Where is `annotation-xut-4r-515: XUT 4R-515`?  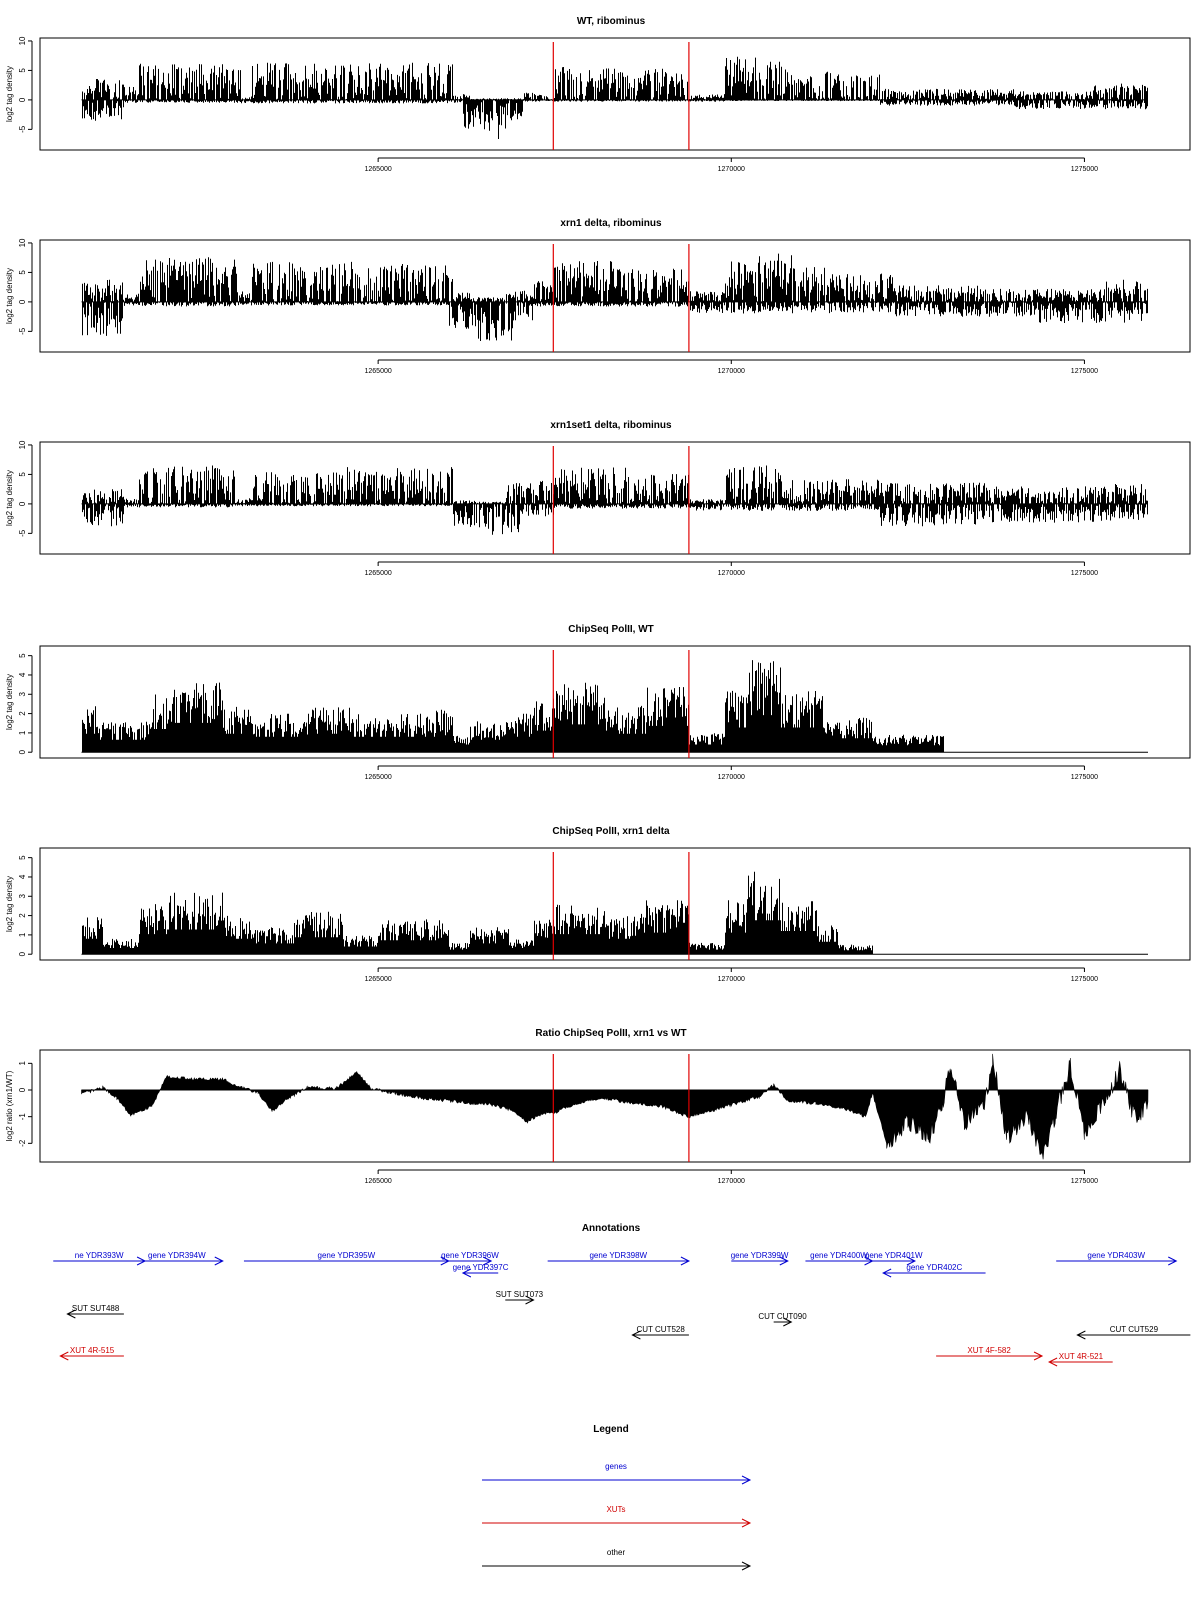
annotation-xut-4r-515: XUT 4R-515 is located at coordinates (91, 1353).